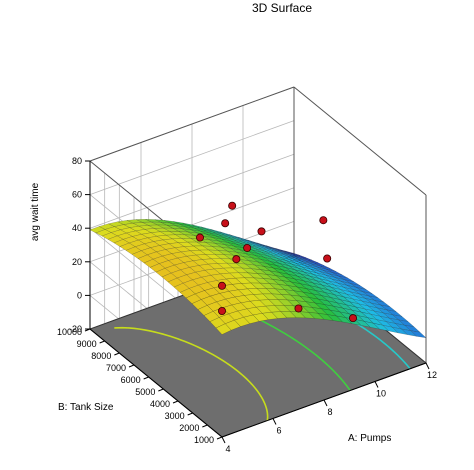 This screenshot has height=470, width=474. Describe the element at coordinates (369, 438) in the screenshot. I see `x-axis-label: A: Pumps` at that location.